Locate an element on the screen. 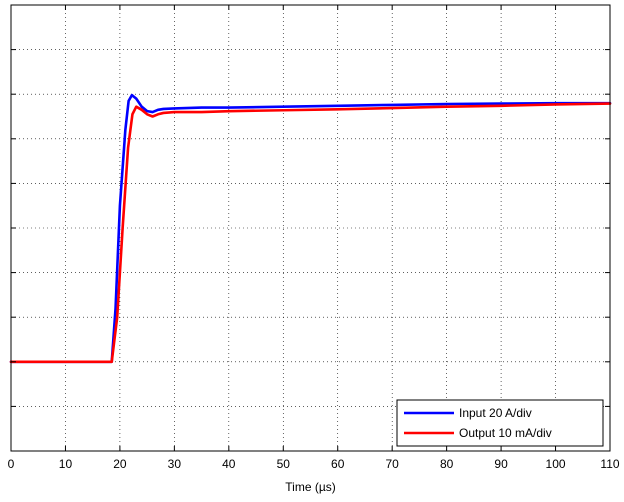  x-tick-label: 50 is located at coordinates (284, 464).